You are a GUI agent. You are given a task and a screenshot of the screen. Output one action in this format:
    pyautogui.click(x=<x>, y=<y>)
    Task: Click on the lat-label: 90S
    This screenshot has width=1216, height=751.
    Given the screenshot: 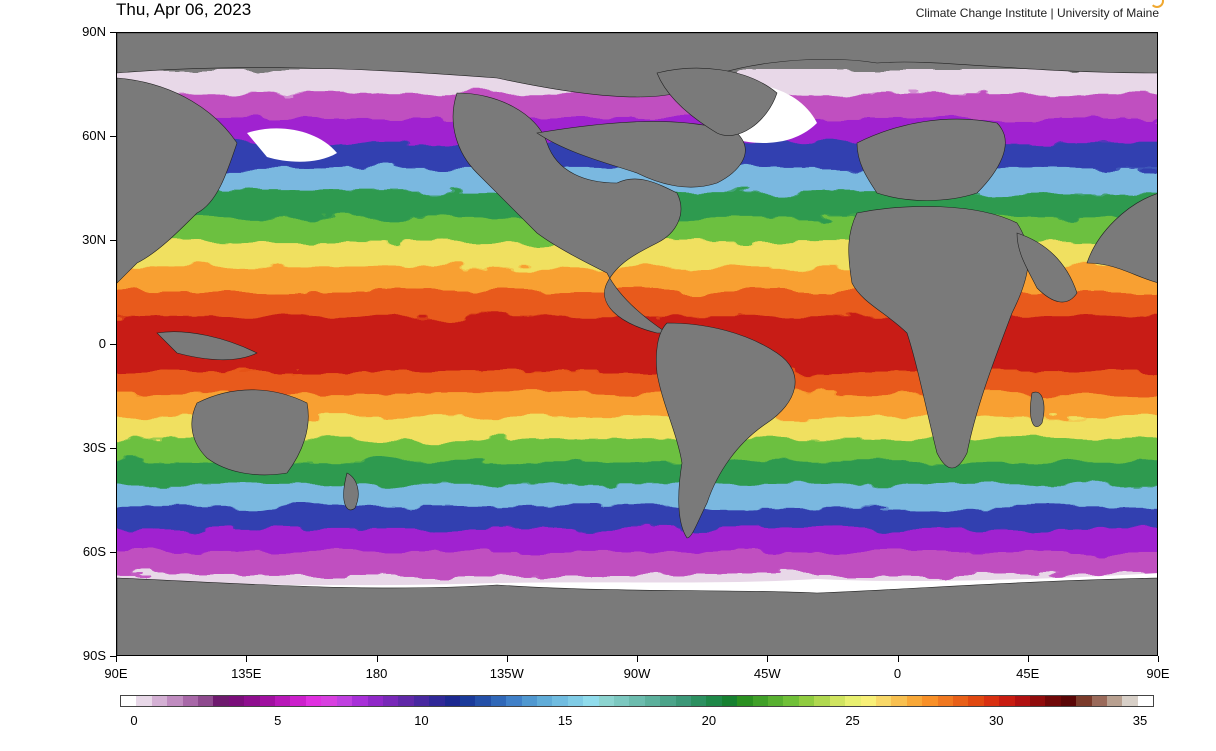 What is the action you would take?
    pyautogui.click(x=94, y=655)
    